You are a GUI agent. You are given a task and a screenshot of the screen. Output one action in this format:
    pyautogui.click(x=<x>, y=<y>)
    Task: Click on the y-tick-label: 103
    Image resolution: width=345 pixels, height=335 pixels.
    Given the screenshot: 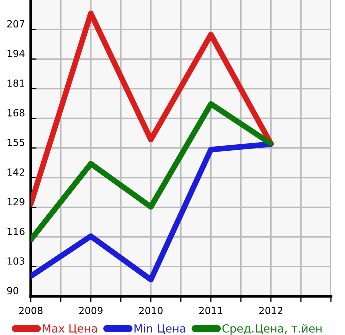 What is the action you would take?
    pyautogui.click(x=16, y=261)
    